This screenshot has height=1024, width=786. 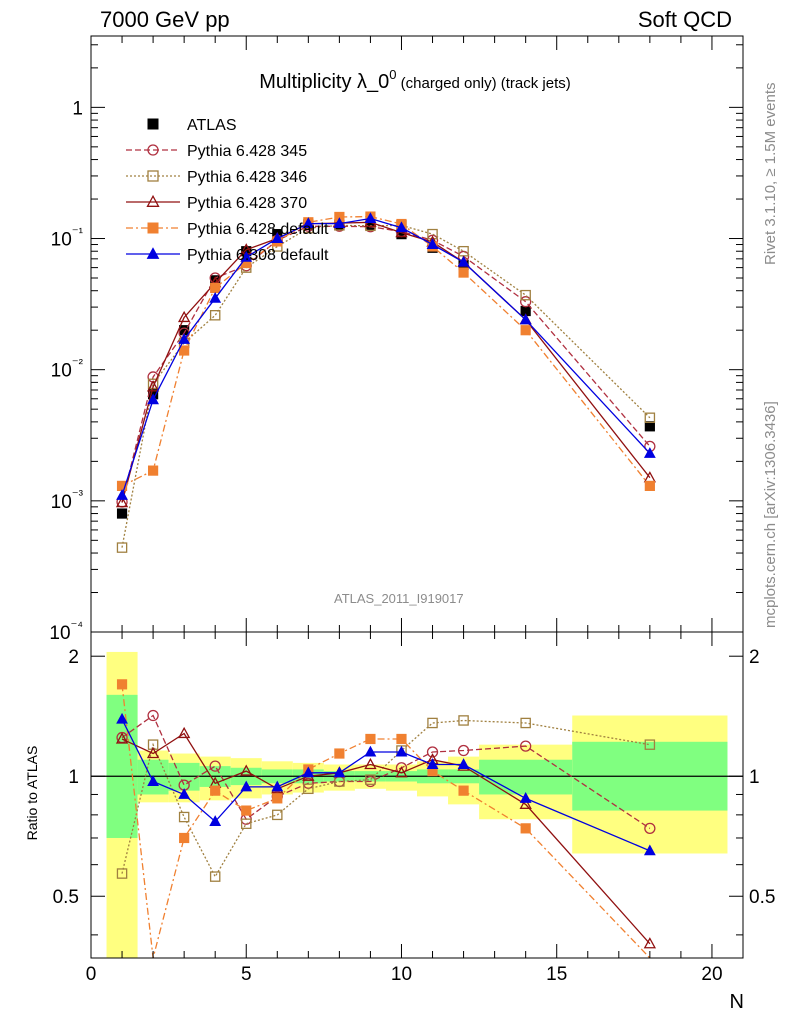 I want to click on legend-label: Pythia 6.428 default, so click(x=258, y=229).